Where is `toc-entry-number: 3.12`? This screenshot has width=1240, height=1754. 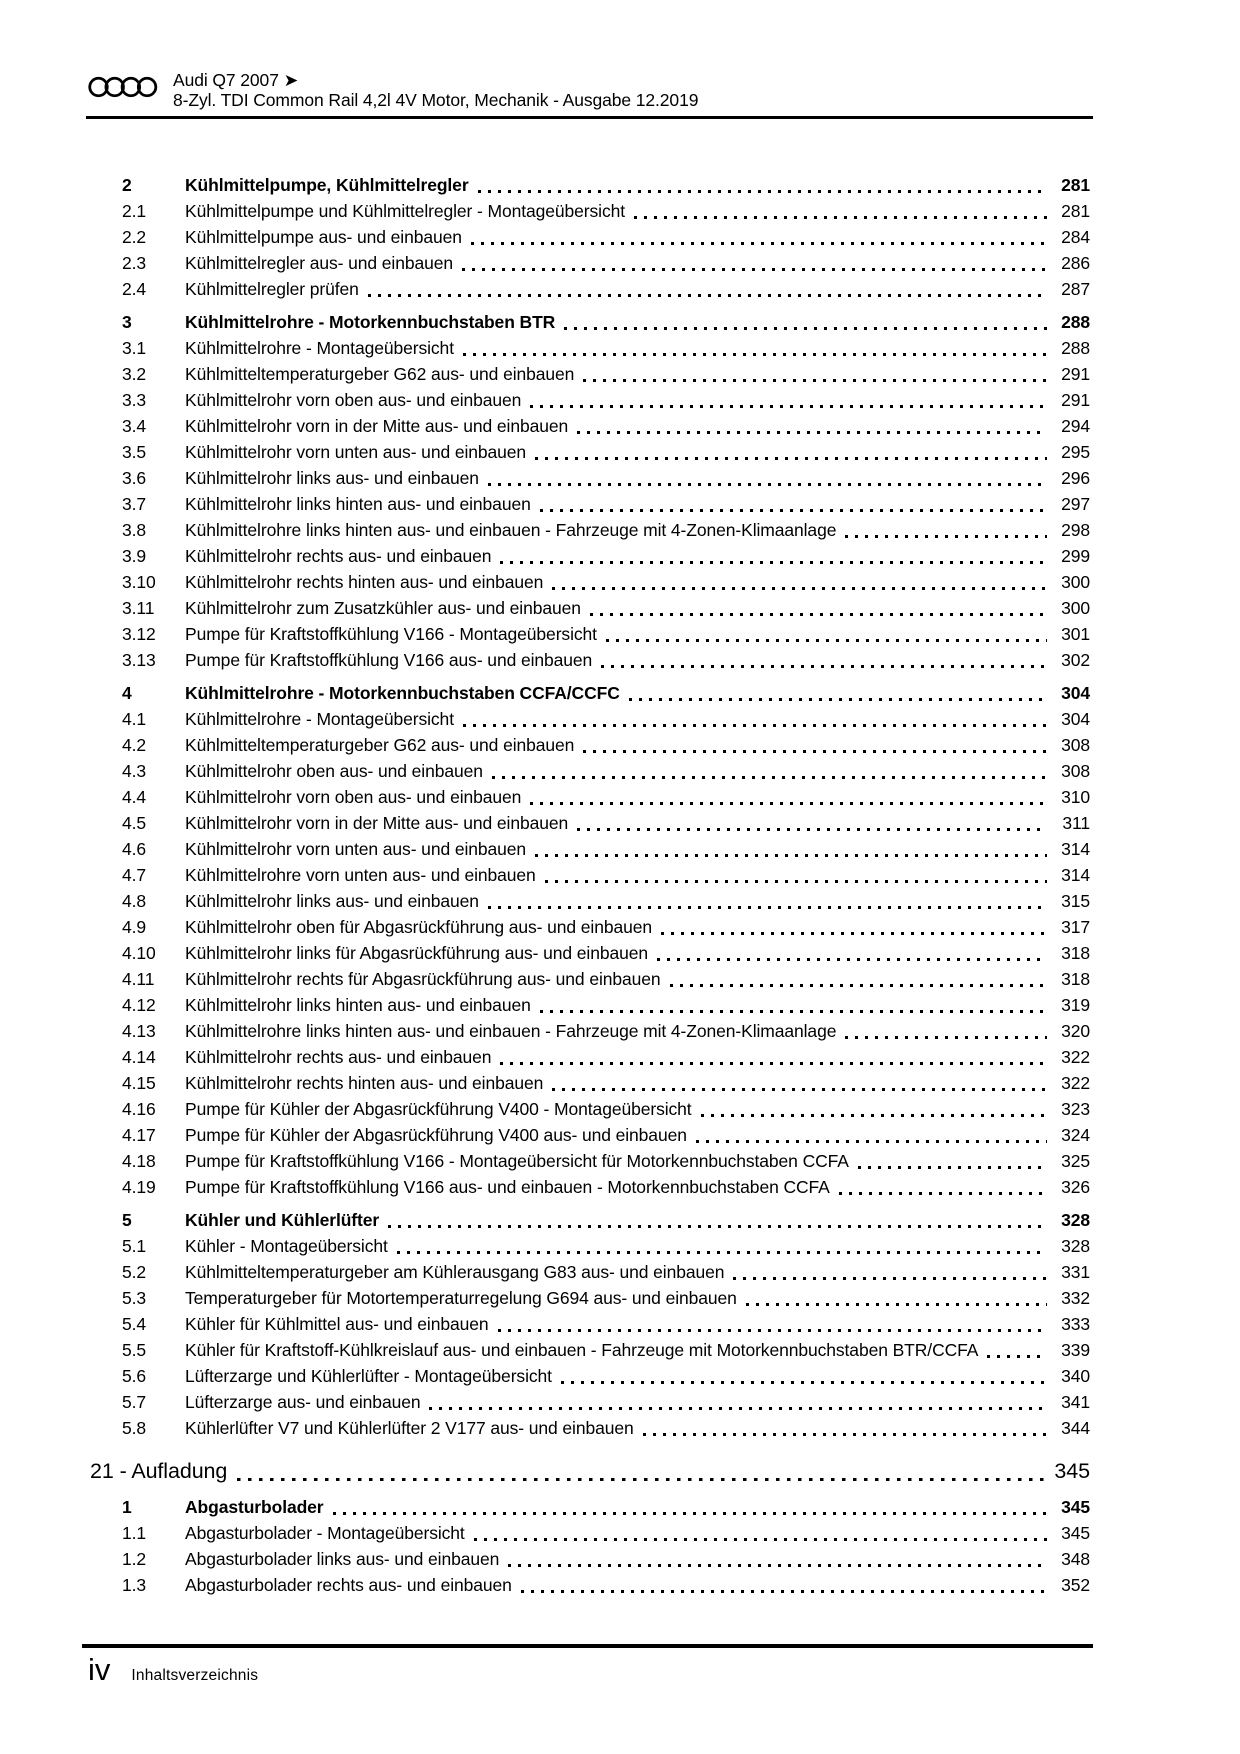 toc-entry-number: 3.12 is located at coordinates (139, 634).